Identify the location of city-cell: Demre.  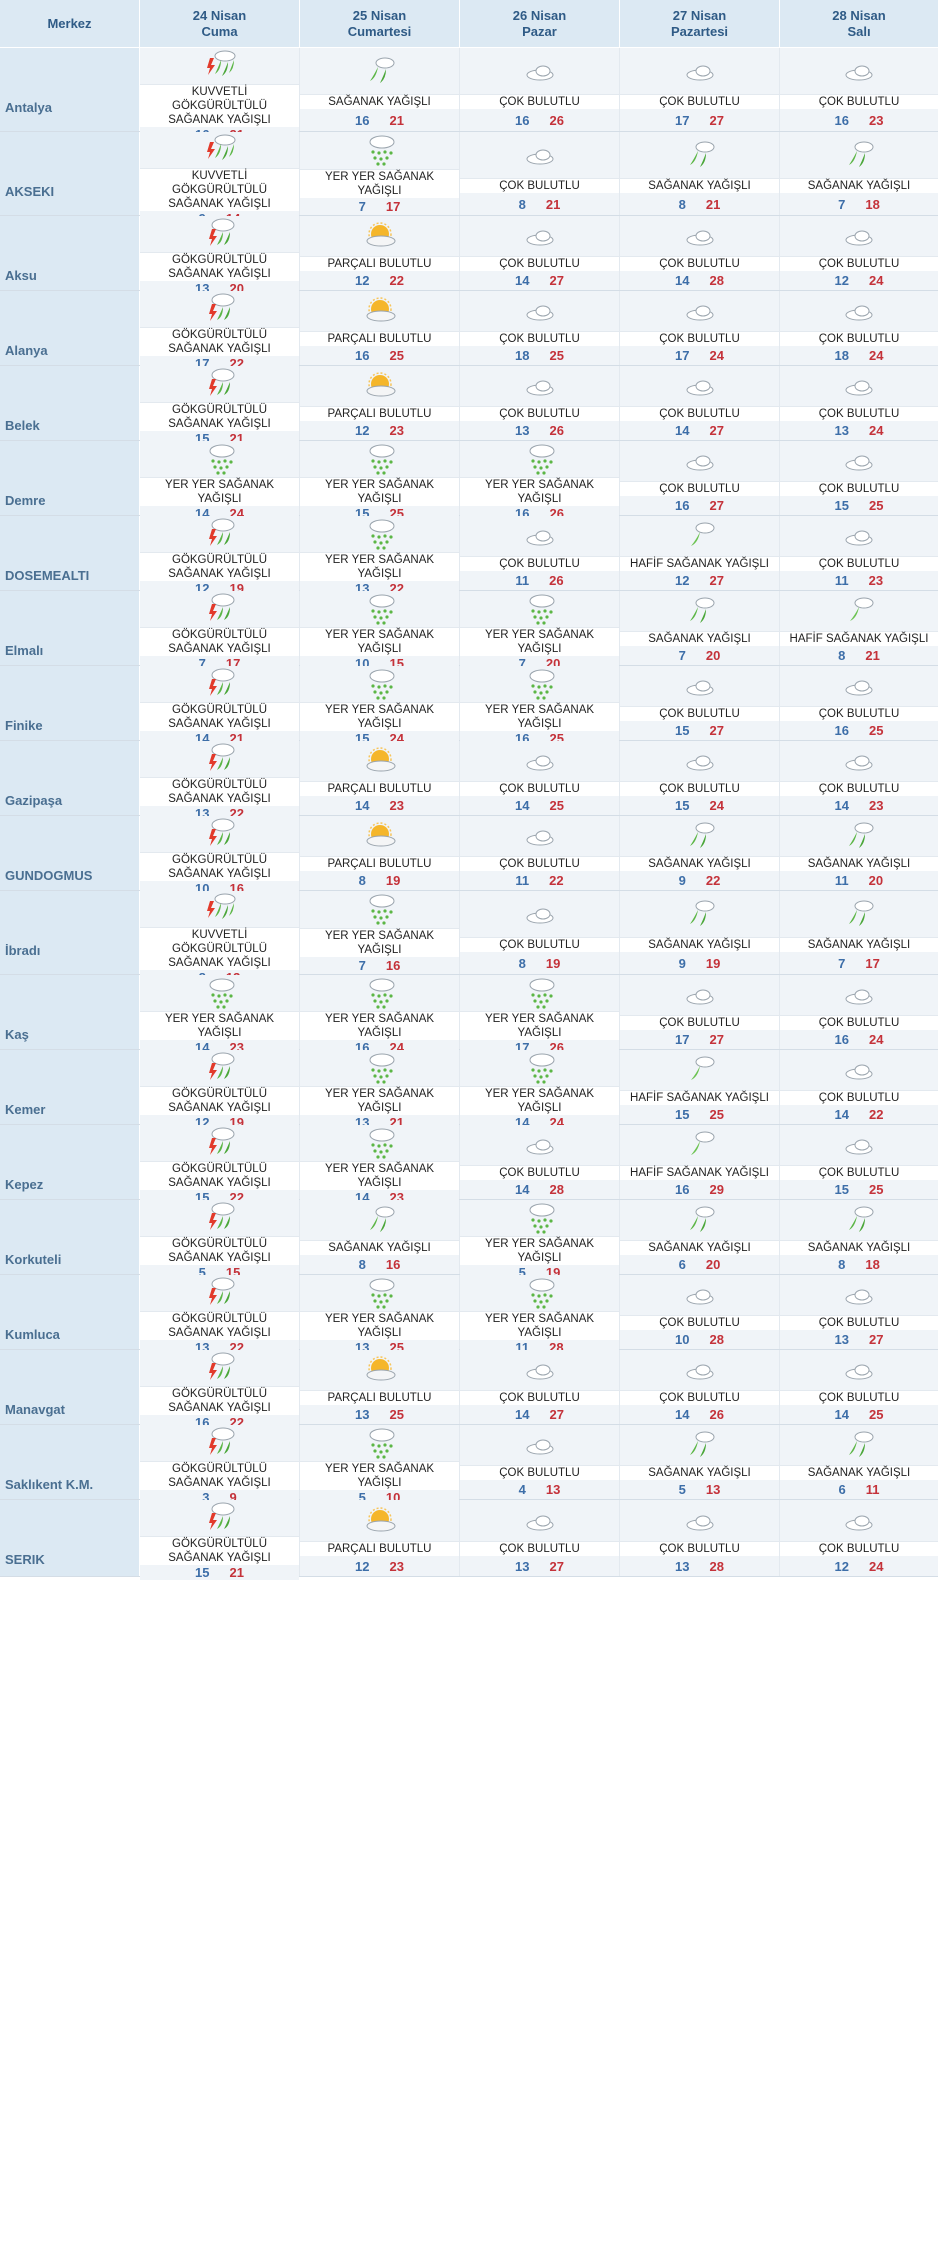
(70, 478).